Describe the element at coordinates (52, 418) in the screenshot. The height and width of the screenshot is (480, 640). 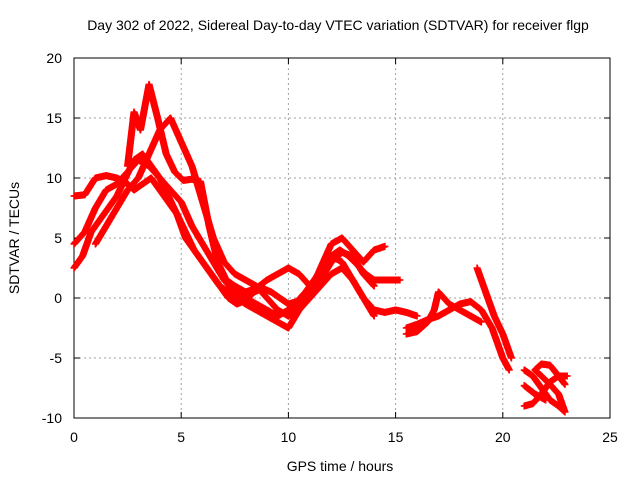
I see `y-tick-label: -10` at that location.